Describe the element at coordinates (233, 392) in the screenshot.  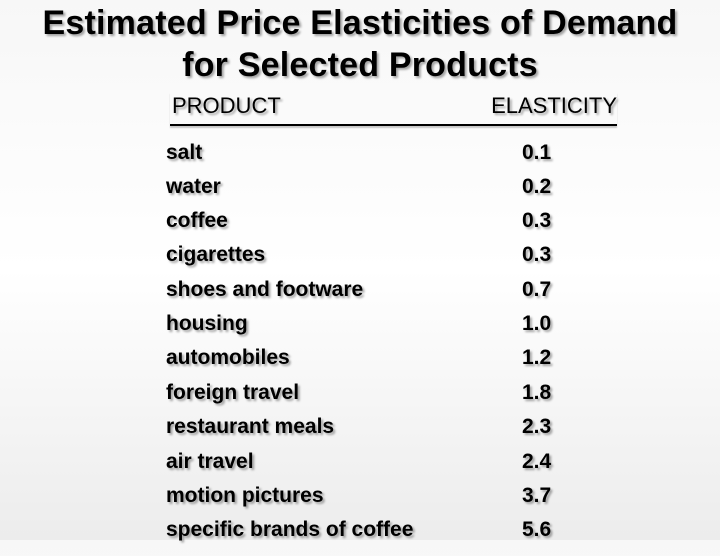
I see `product-name: foreign travel` at that location.